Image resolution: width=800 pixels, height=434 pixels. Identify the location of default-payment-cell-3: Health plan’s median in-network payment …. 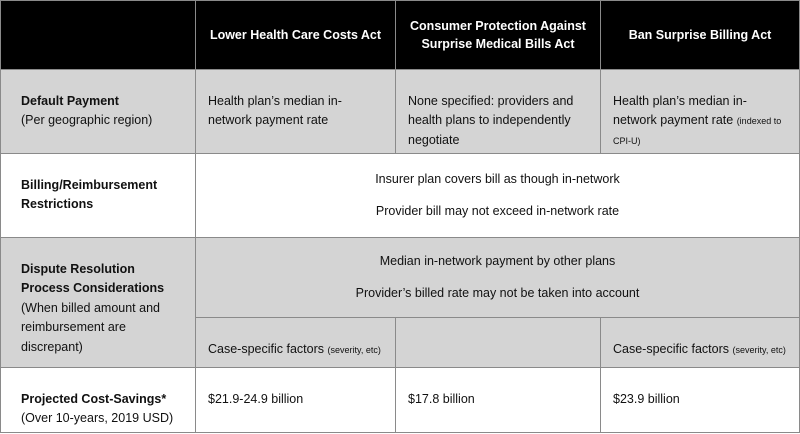
(700, 111).